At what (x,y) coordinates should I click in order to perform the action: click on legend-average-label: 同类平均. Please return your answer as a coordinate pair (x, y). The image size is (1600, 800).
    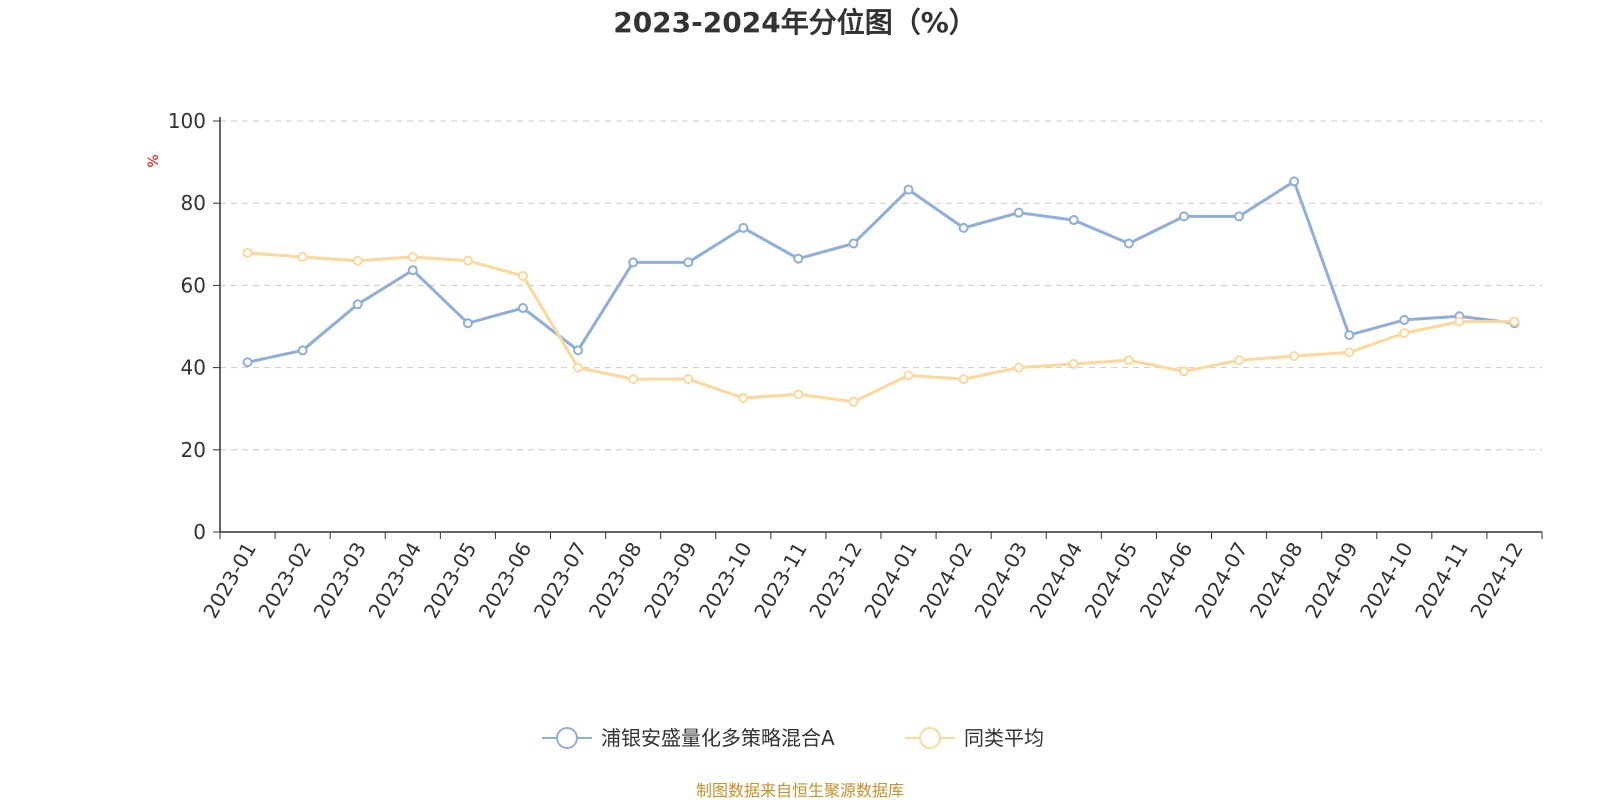
    Looking at the image, I should click on (1004, 738).